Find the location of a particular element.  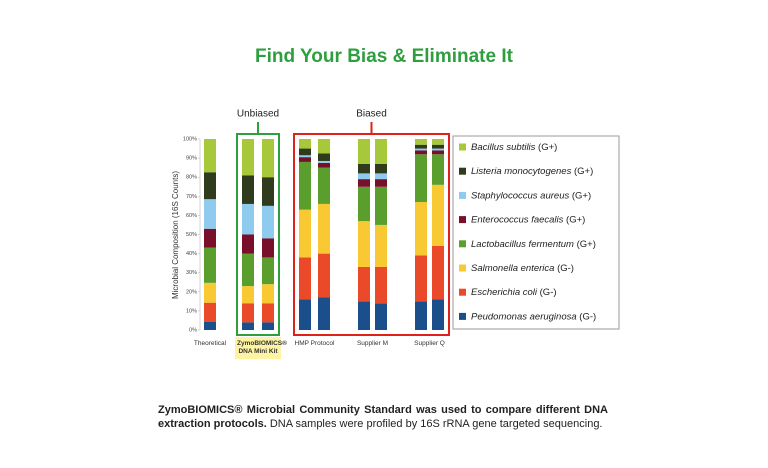

y-tick-label: 90% is located at coordinates (191, 159).